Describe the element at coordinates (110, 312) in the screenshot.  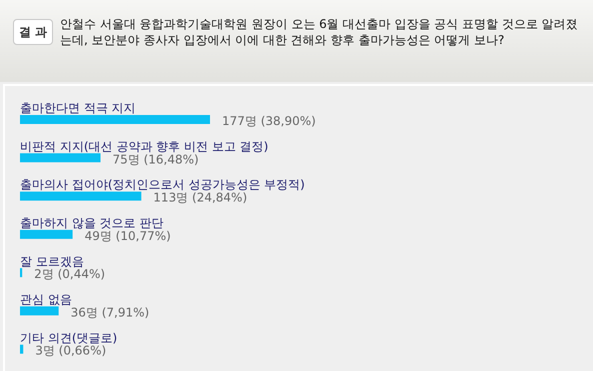
I see `data-label: 36명 (7,91%)` at that location.